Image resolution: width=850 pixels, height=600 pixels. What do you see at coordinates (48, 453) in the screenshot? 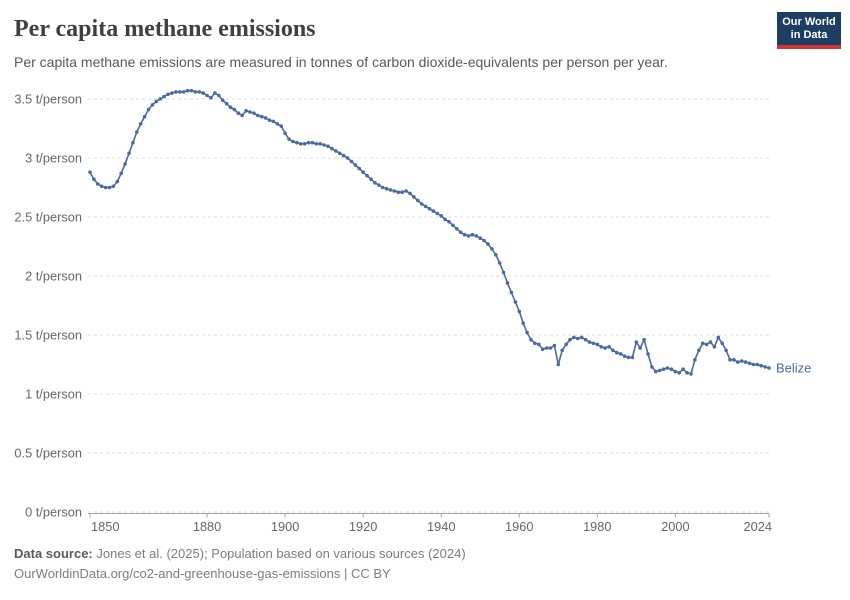
I see `y-axis-label: 0.5 t/person` at bounding box center [48, 453].